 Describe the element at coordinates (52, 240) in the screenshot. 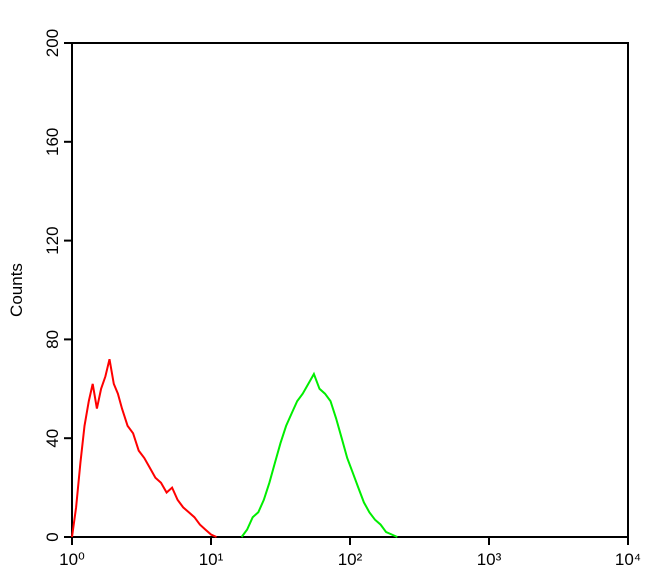

I see `y-tick-label: 120` at that location.